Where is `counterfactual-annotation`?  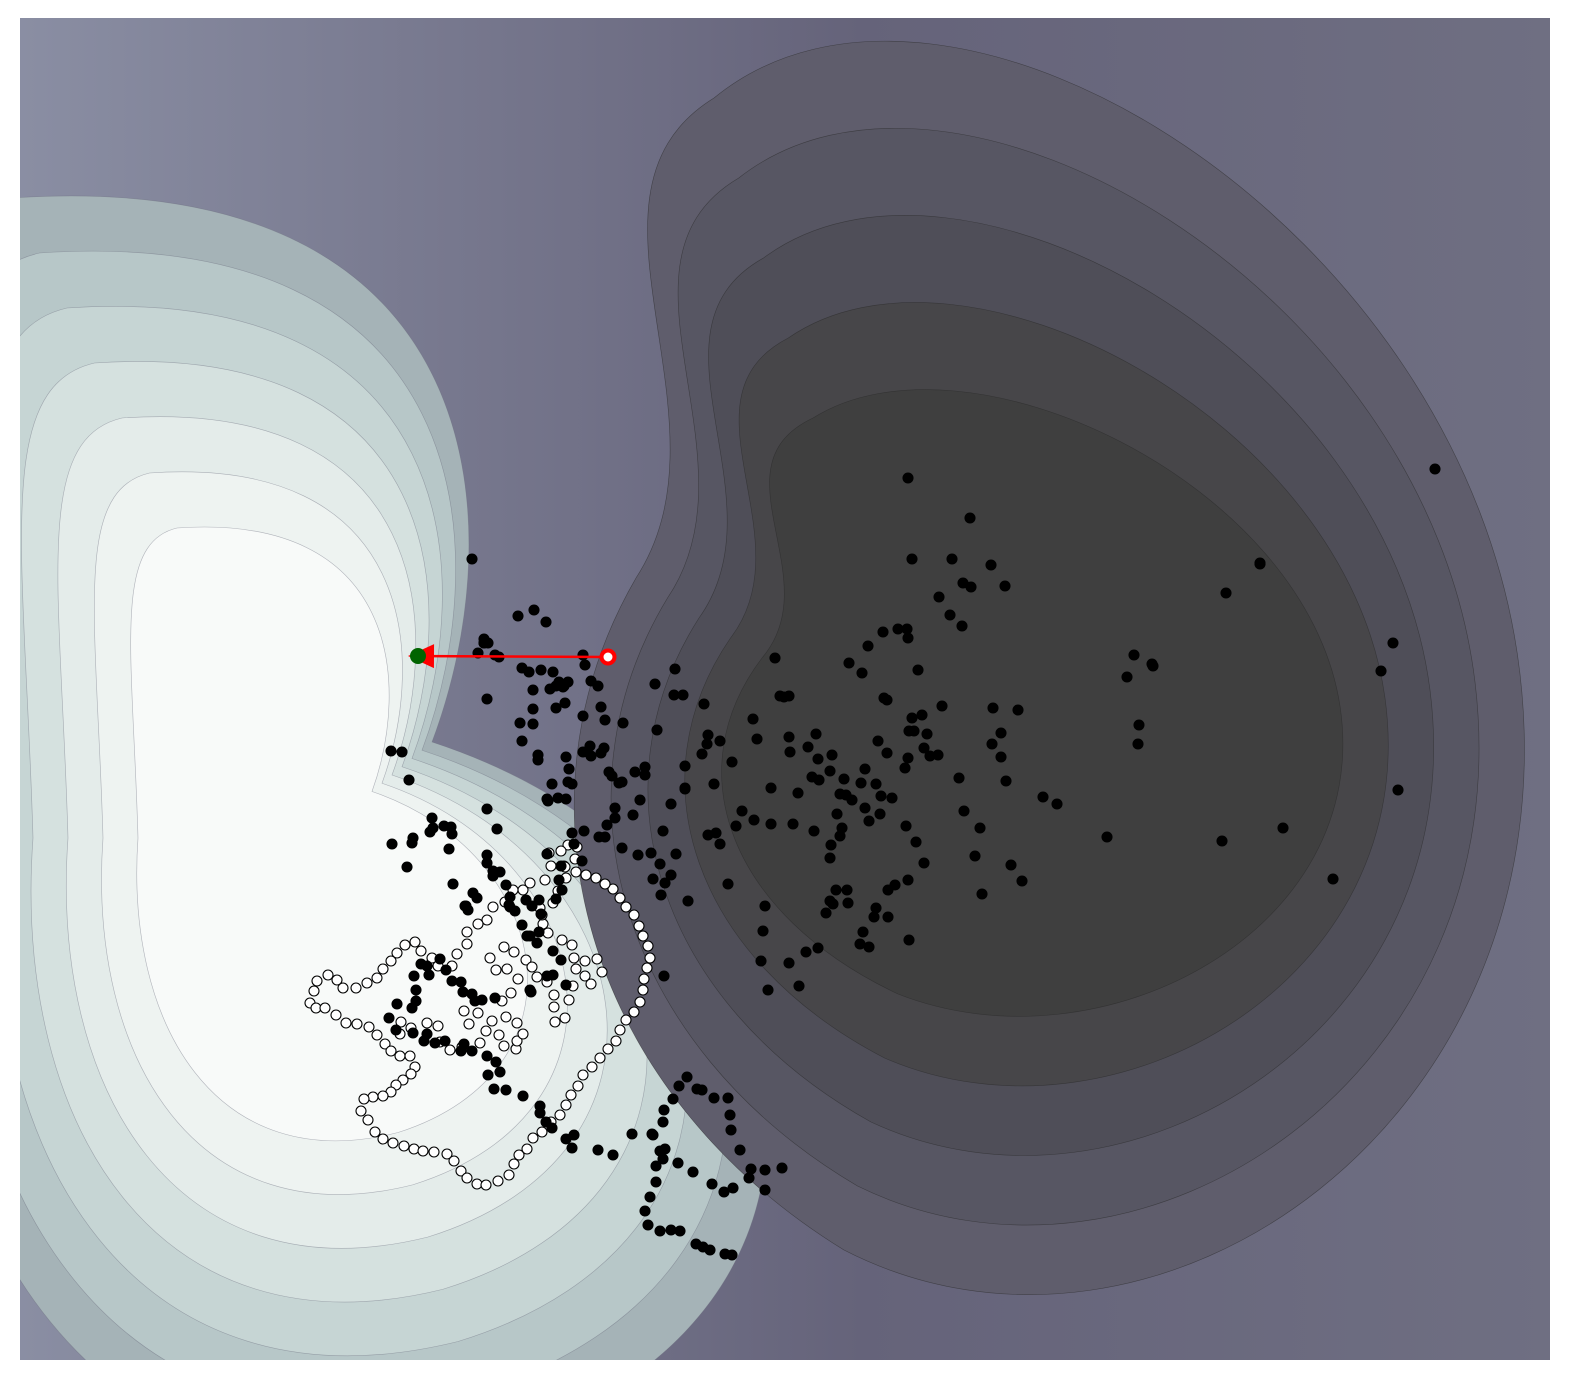
counterfactual-annotation is located at coordinates (512, 656).